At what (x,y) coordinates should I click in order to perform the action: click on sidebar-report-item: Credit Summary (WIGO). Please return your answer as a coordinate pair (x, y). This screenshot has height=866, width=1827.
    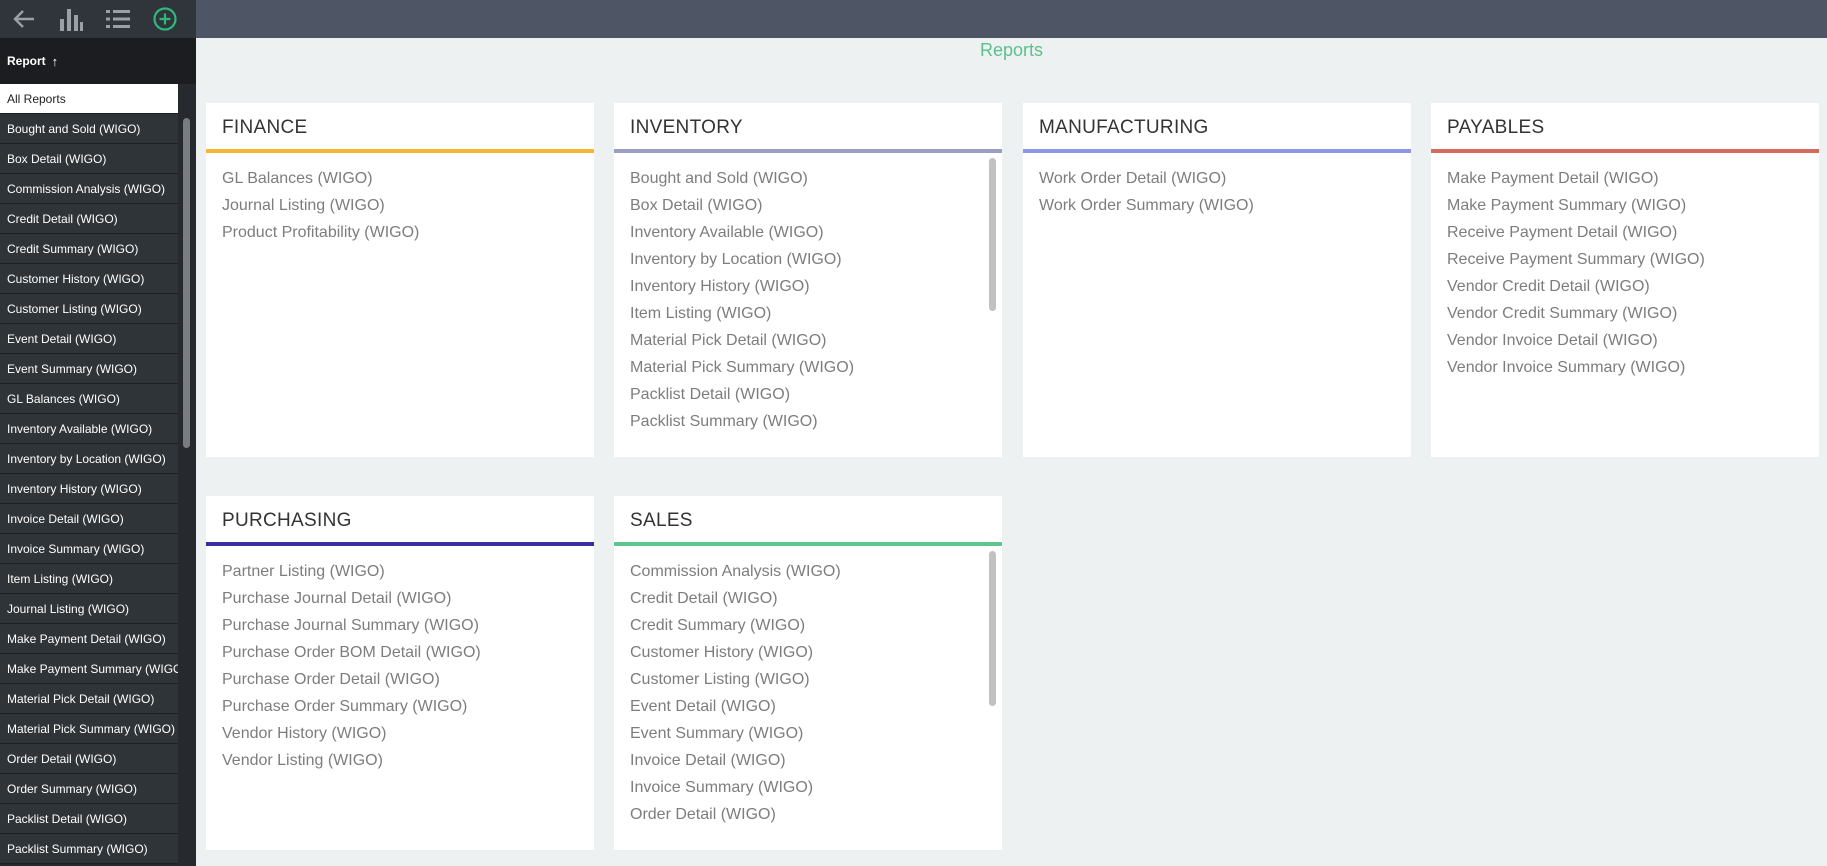
    Looking at the image, I should click on (89, 249).